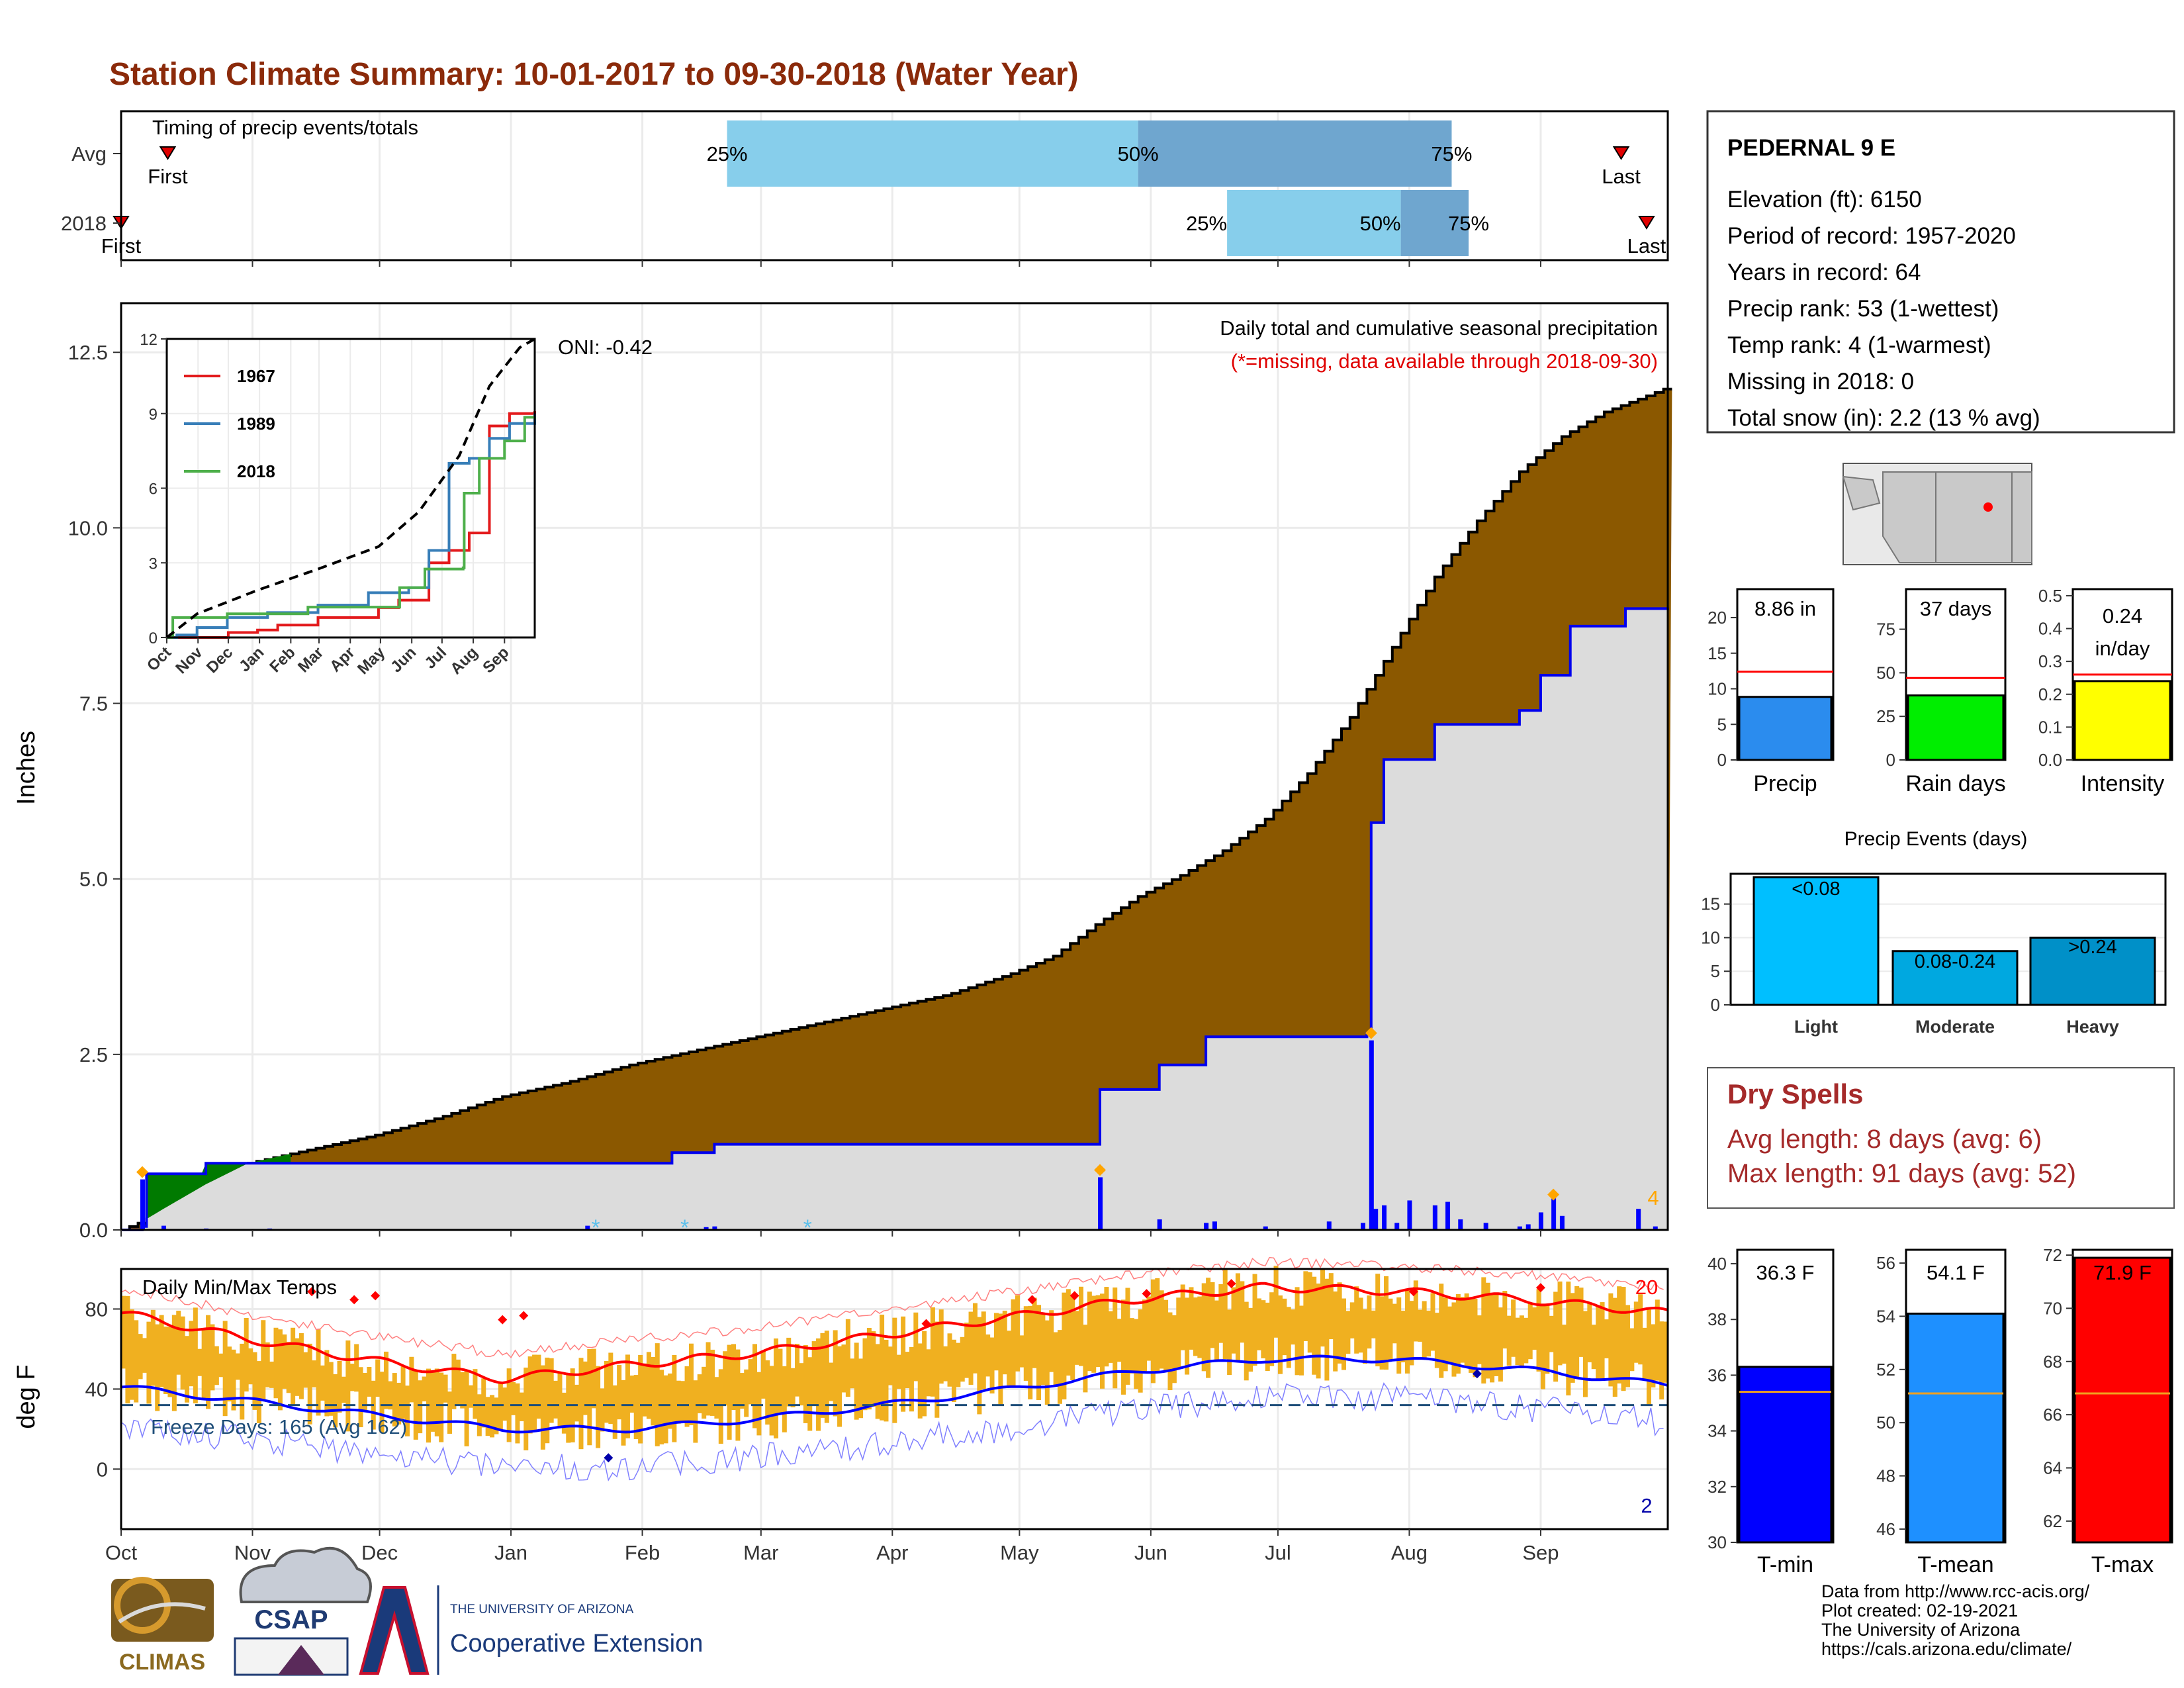 The height and width of the screenshot is (1688, 2184). Describe the element at coordinates (892, 1431) in the screenshot. I see `record-min-line` at that location.